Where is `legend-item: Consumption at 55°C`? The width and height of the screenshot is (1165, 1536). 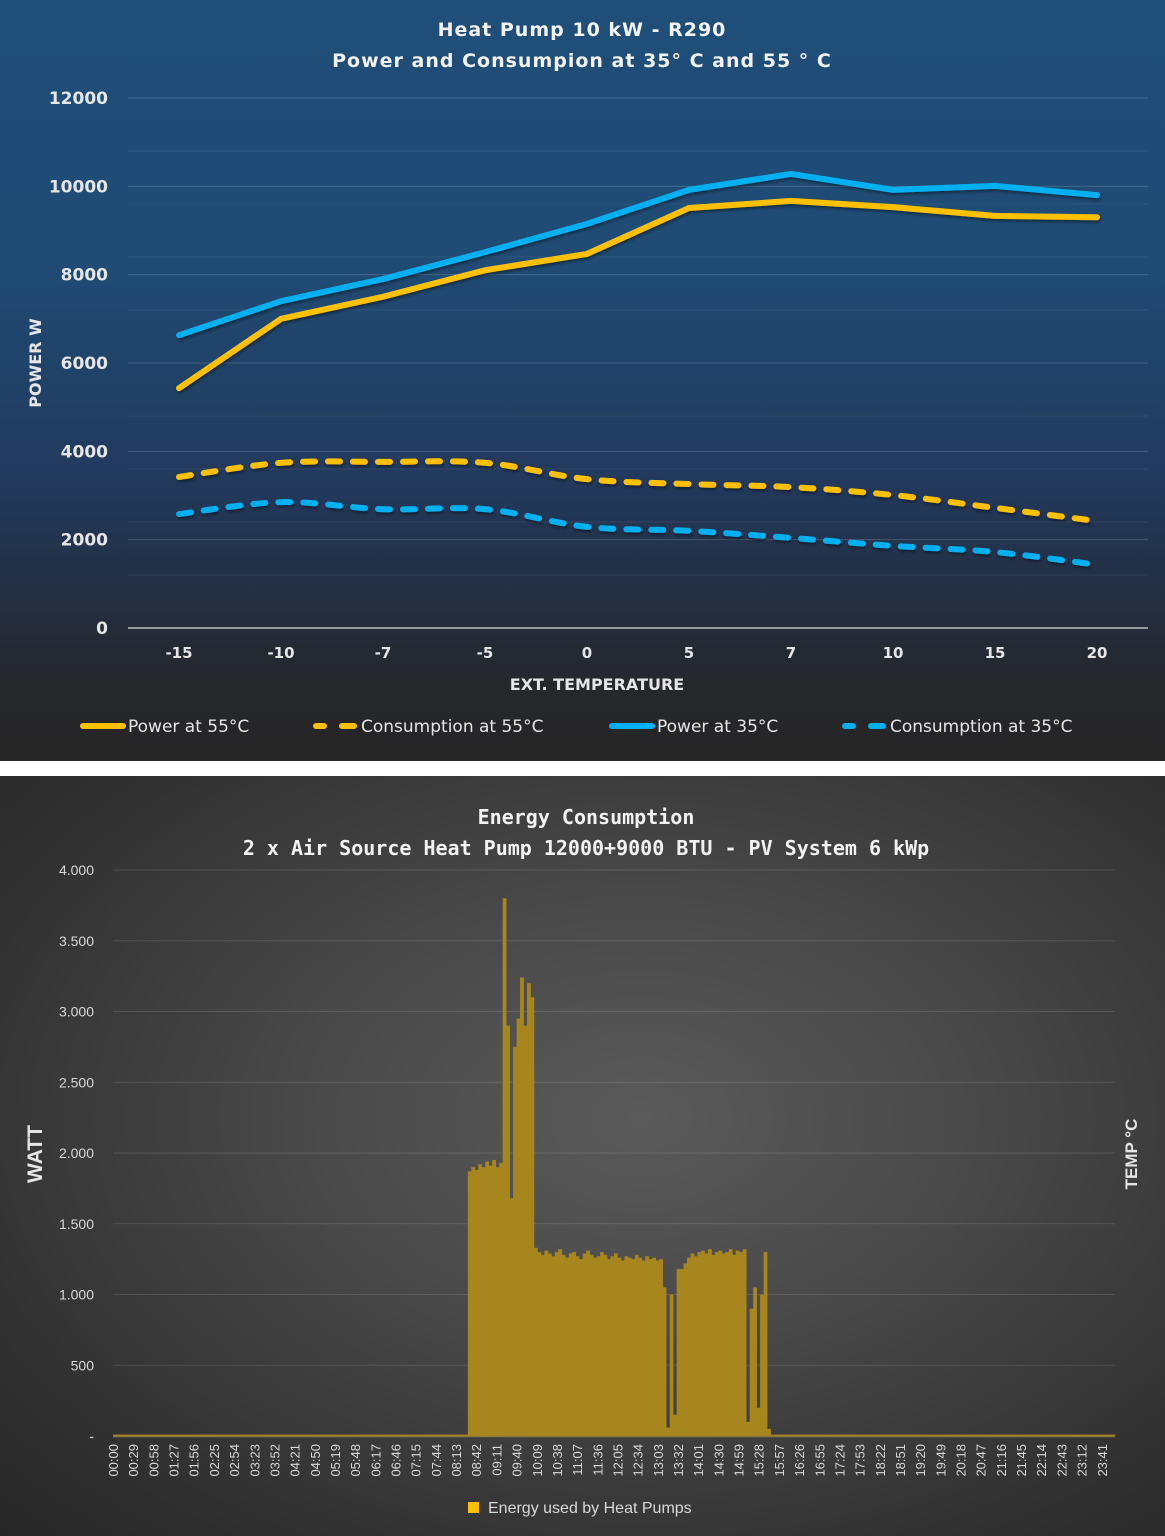 legend-item: Consumption at 55°C is located at coordinates (428, 727).